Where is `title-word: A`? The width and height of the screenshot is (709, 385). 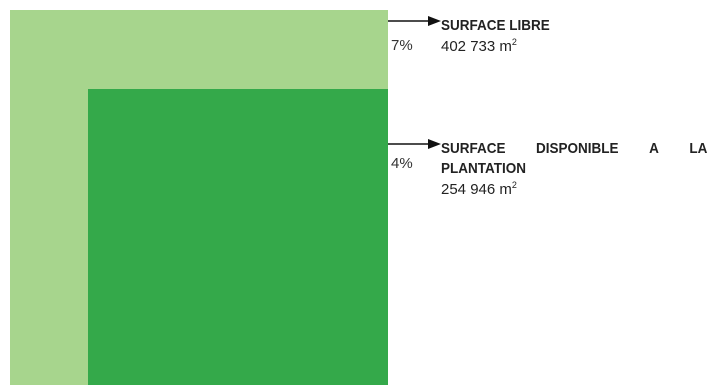 title-word: A is located at coordinates (654, 148).